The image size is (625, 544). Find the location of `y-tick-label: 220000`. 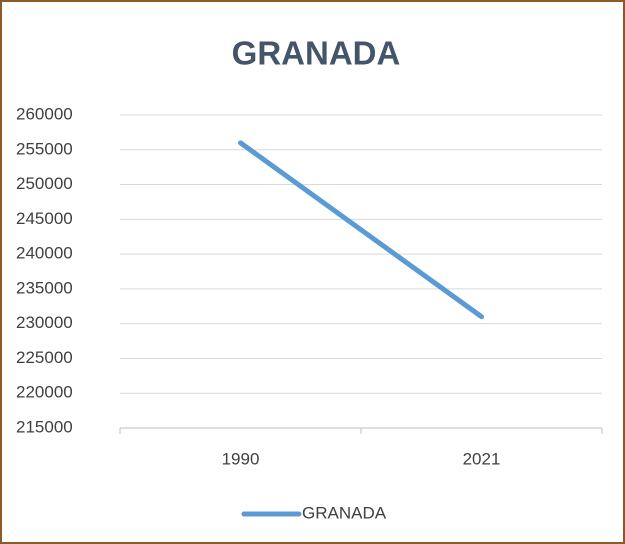

y-tick-label: 220000 is located at coordinates (44, 392).